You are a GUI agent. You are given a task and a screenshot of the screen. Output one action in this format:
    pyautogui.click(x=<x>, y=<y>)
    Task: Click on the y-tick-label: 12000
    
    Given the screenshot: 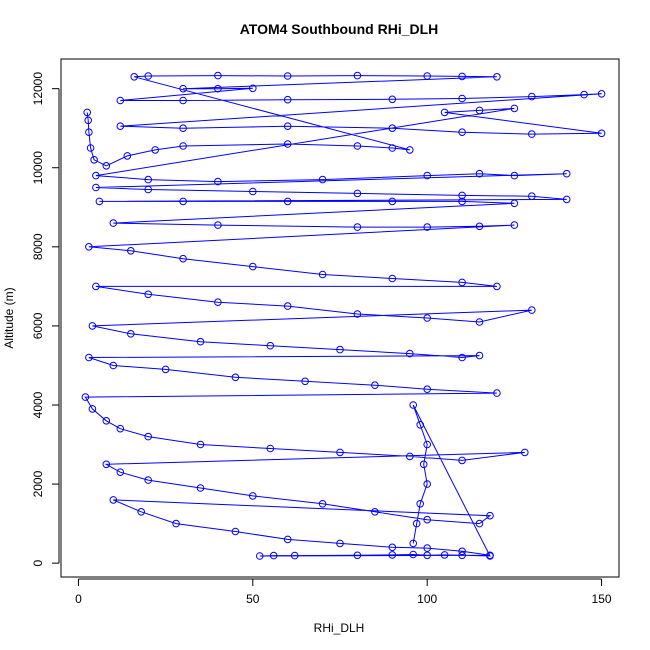 What is the action you would take?
    pyautogui.click(x=38, y=89)
    